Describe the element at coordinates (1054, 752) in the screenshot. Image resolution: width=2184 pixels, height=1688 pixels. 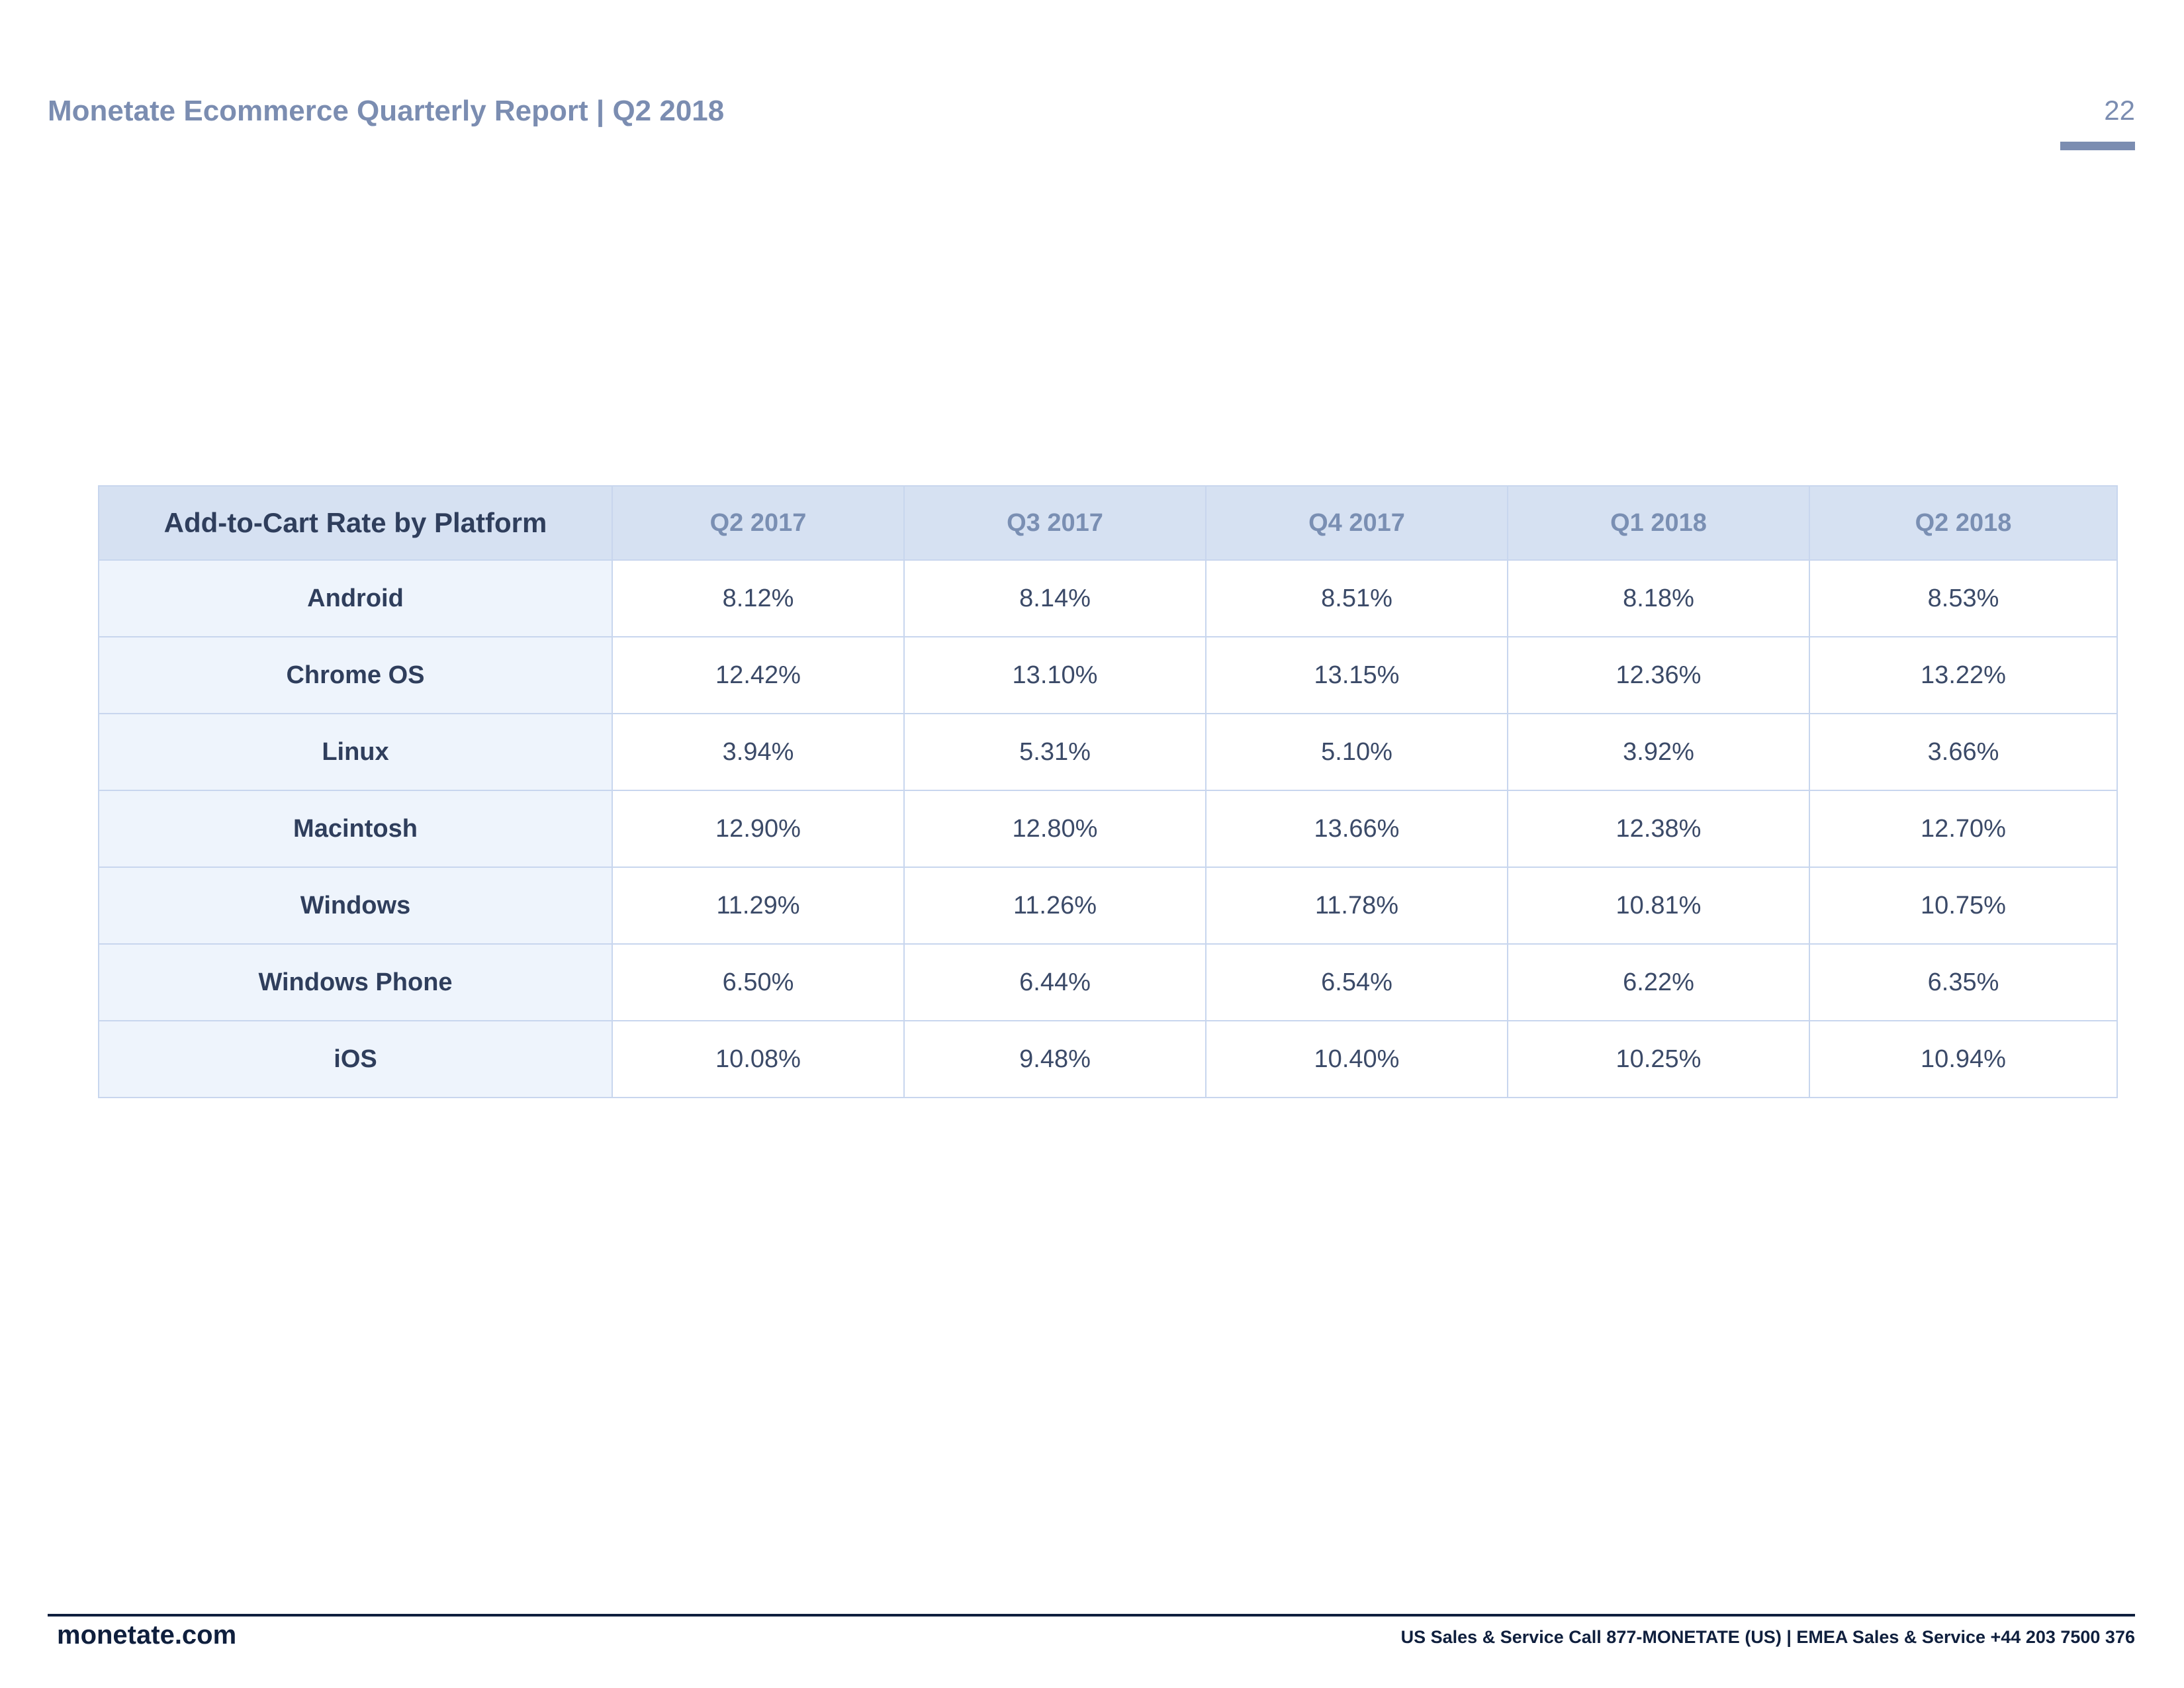
I see `rate-cell: 5.31%` at that location.